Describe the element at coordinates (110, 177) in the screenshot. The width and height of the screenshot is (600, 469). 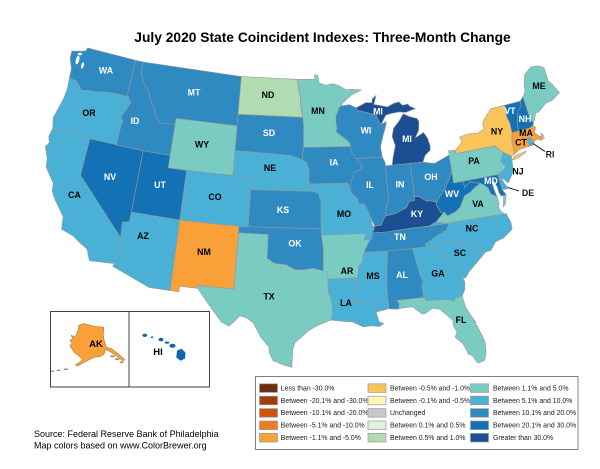
I see `svg-text: NV` at that location.